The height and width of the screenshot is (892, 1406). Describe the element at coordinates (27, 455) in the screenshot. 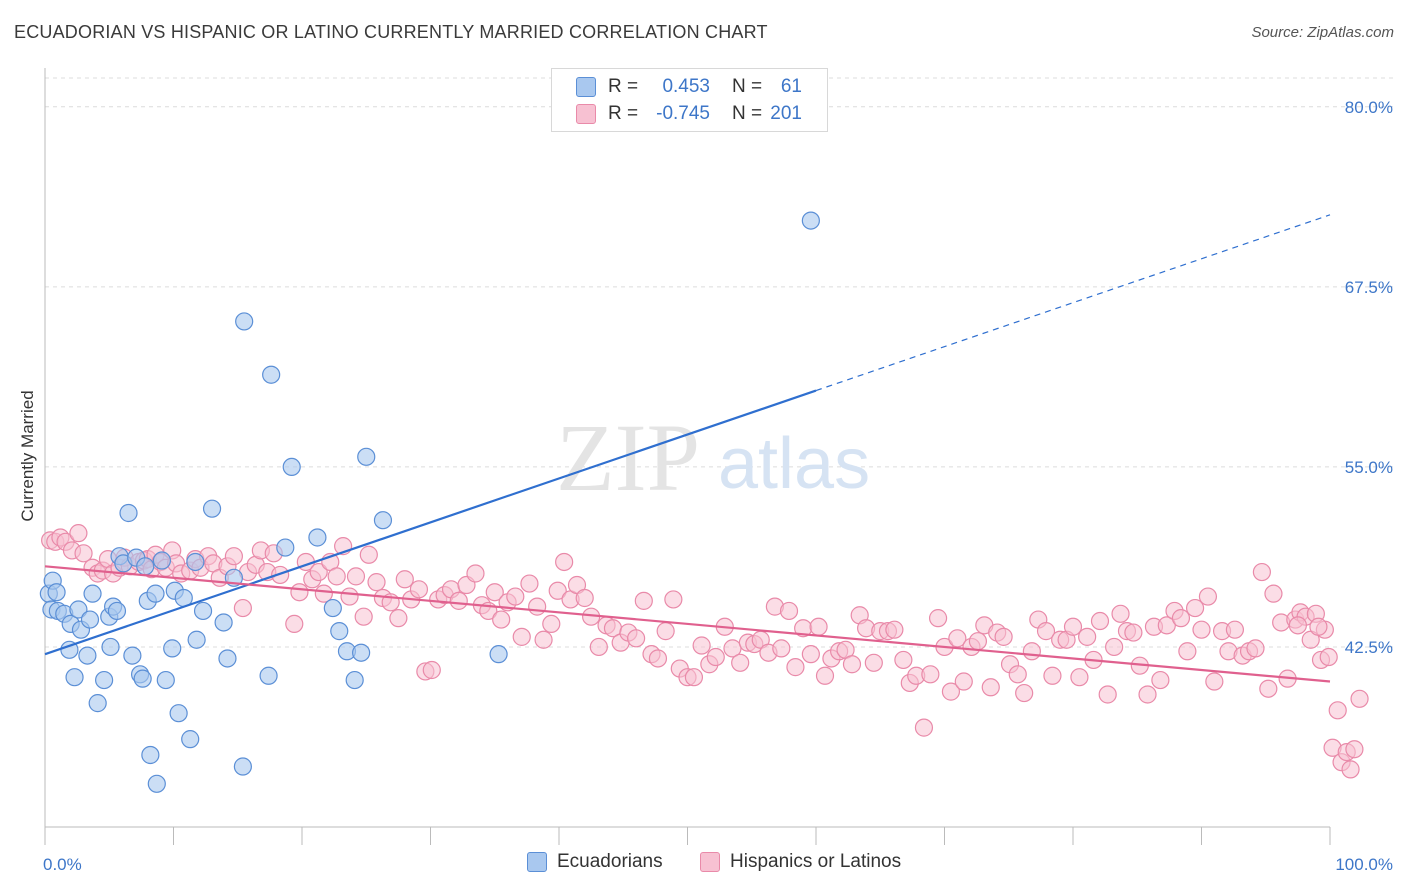

I see `y-axis-title: Currently Married` at that location.